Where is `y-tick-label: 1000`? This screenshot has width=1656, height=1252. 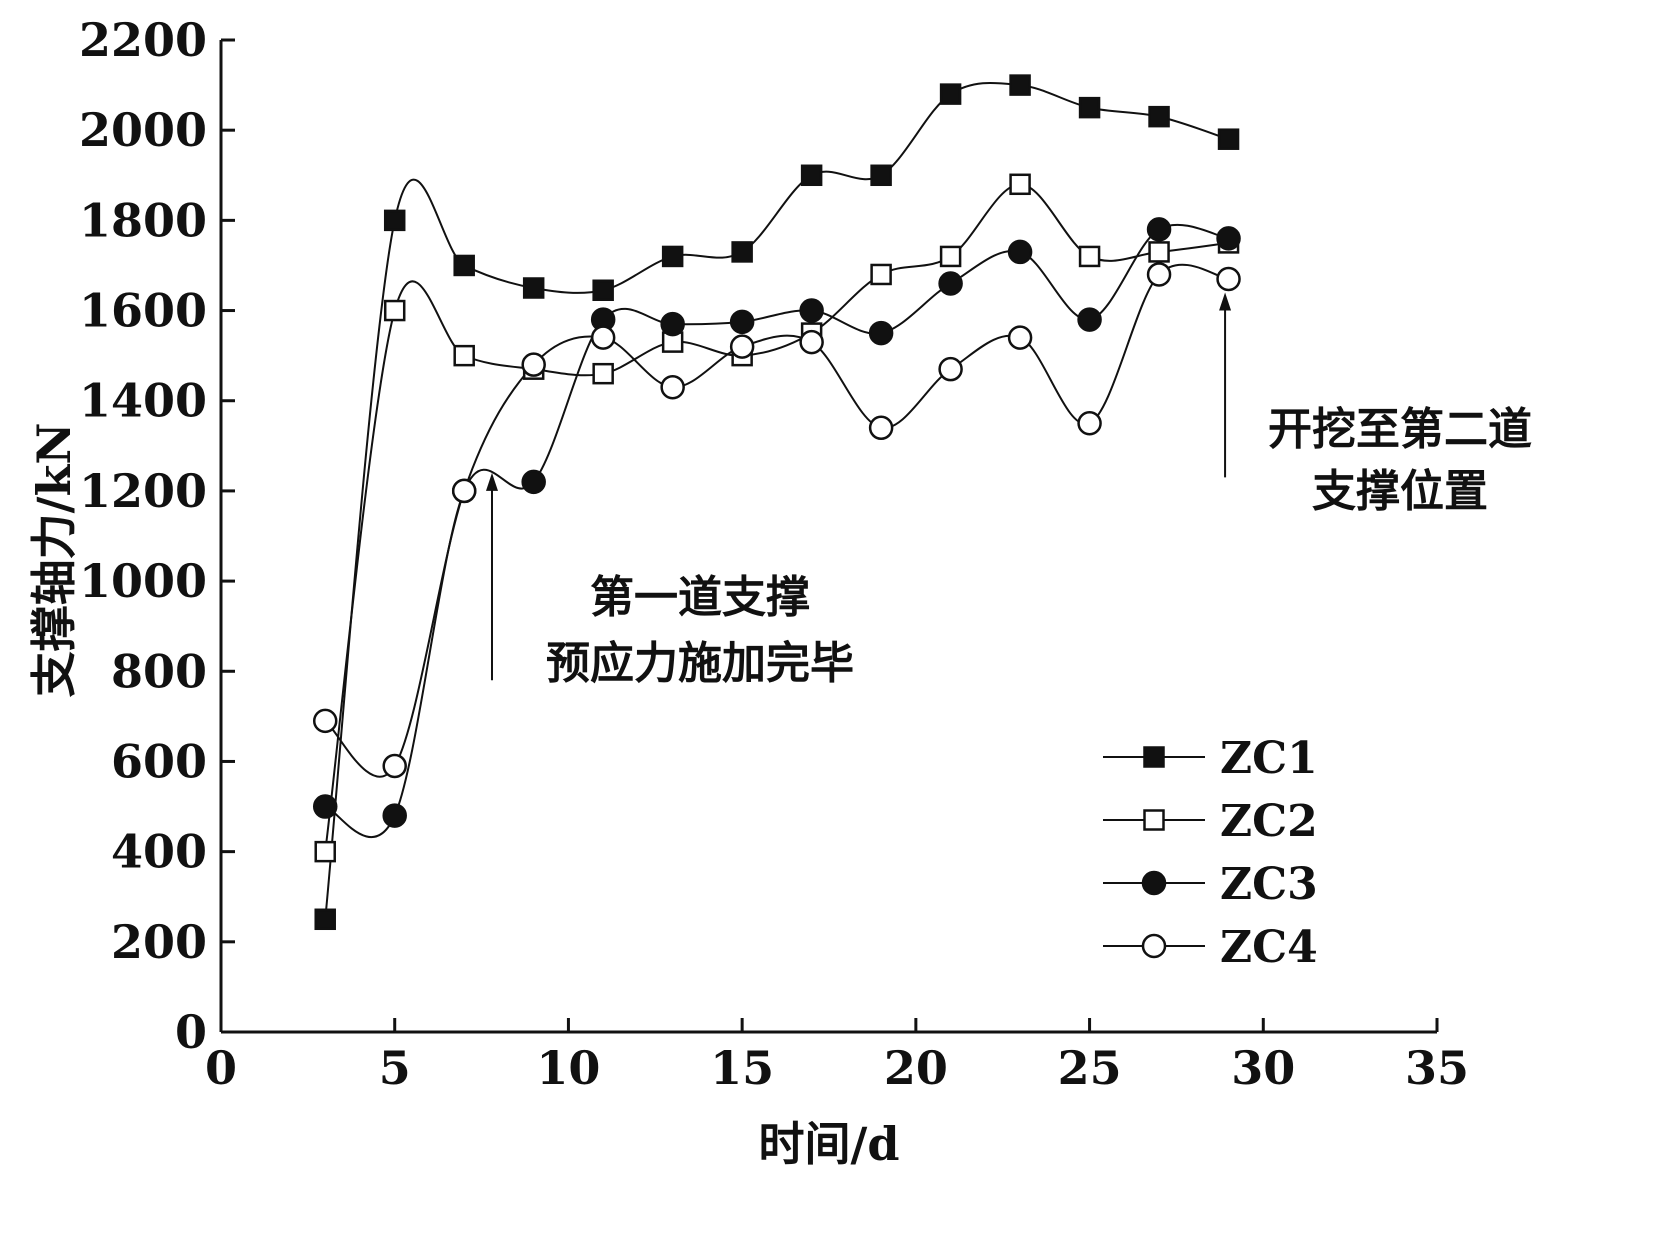 y-tick-label: 1000 is located at coordinates (143, 581).